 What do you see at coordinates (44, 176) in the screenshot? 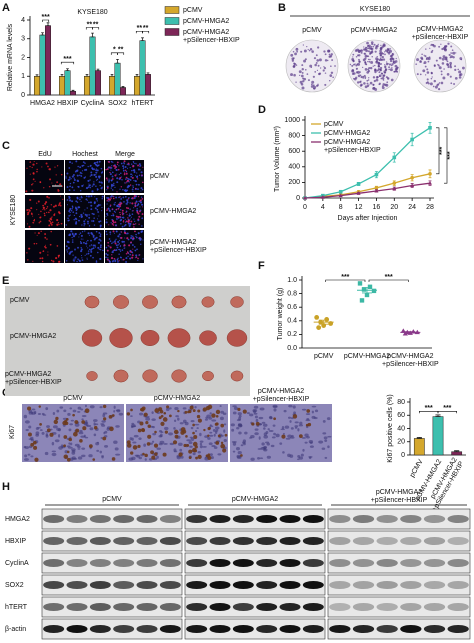
I see `image-tile` at bounding box center [44, 176].